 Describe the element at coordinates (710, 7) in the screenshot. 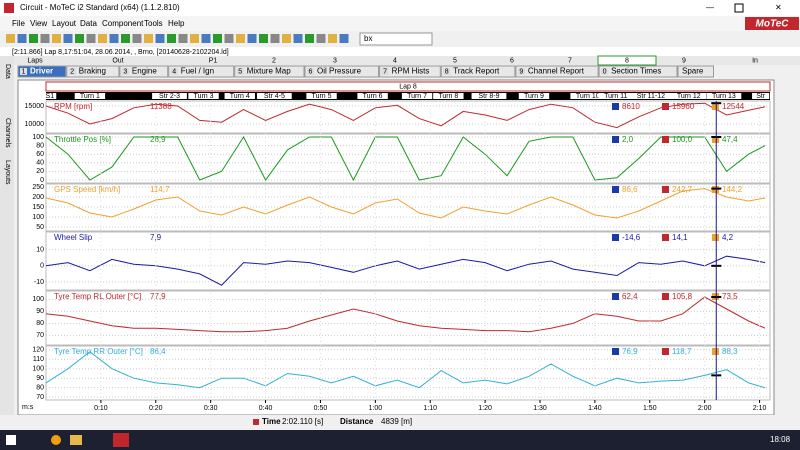

I see `minimize-button: —` at that location.